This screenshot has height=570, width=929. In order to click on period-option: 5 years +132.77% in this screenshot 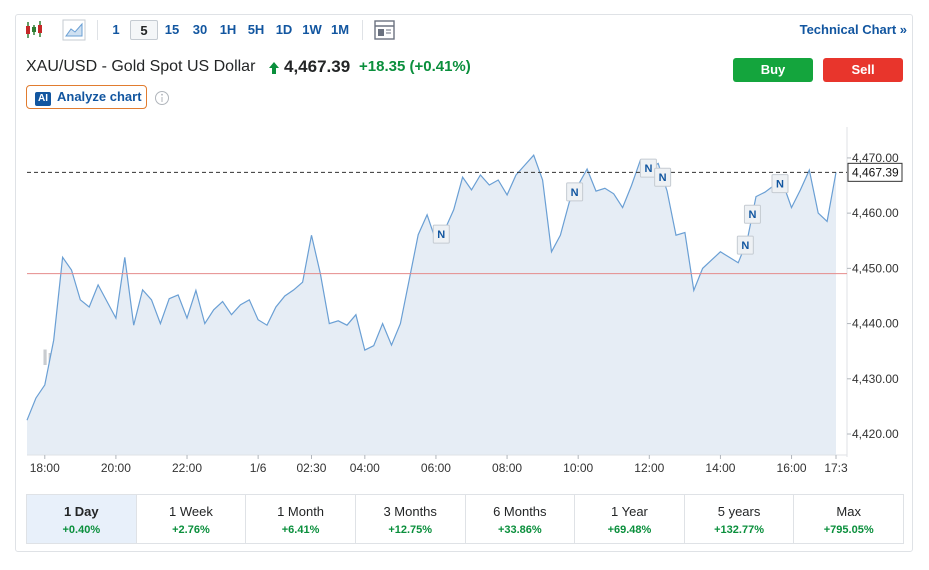, I will do `click(738, 519)`.